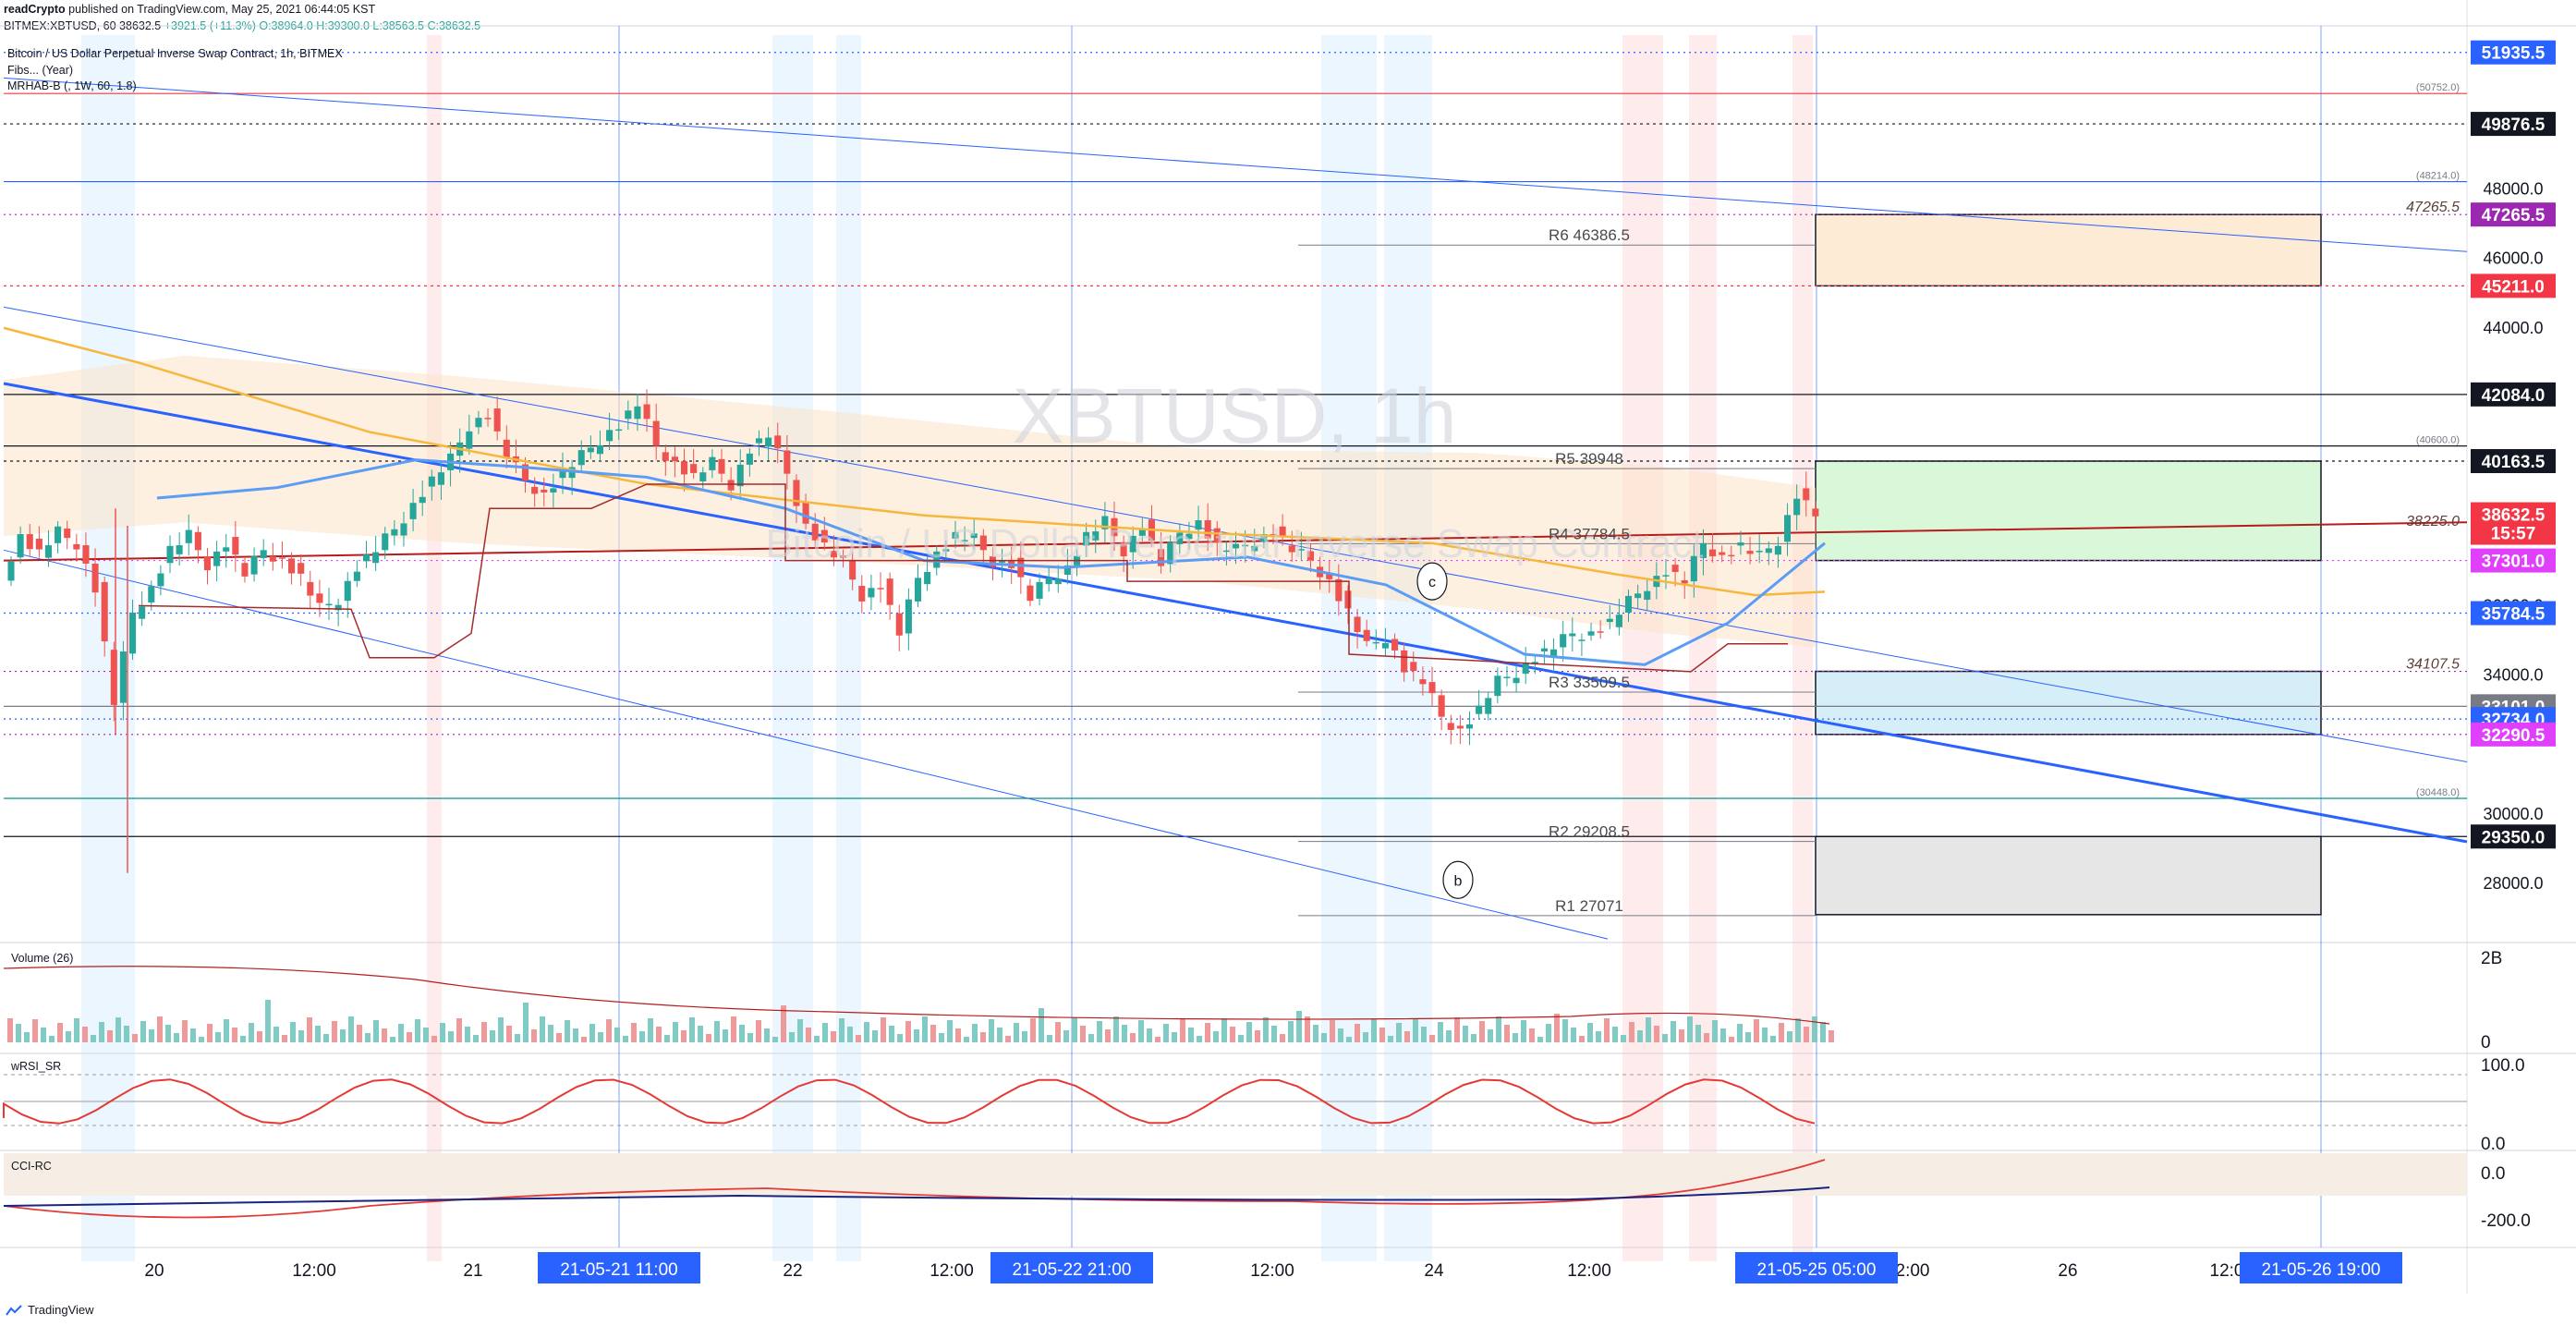  Describe the element at coordinates (40, 70) in the screenshot. I see `indicator-fibs: Fibs... (Year)` at that location.